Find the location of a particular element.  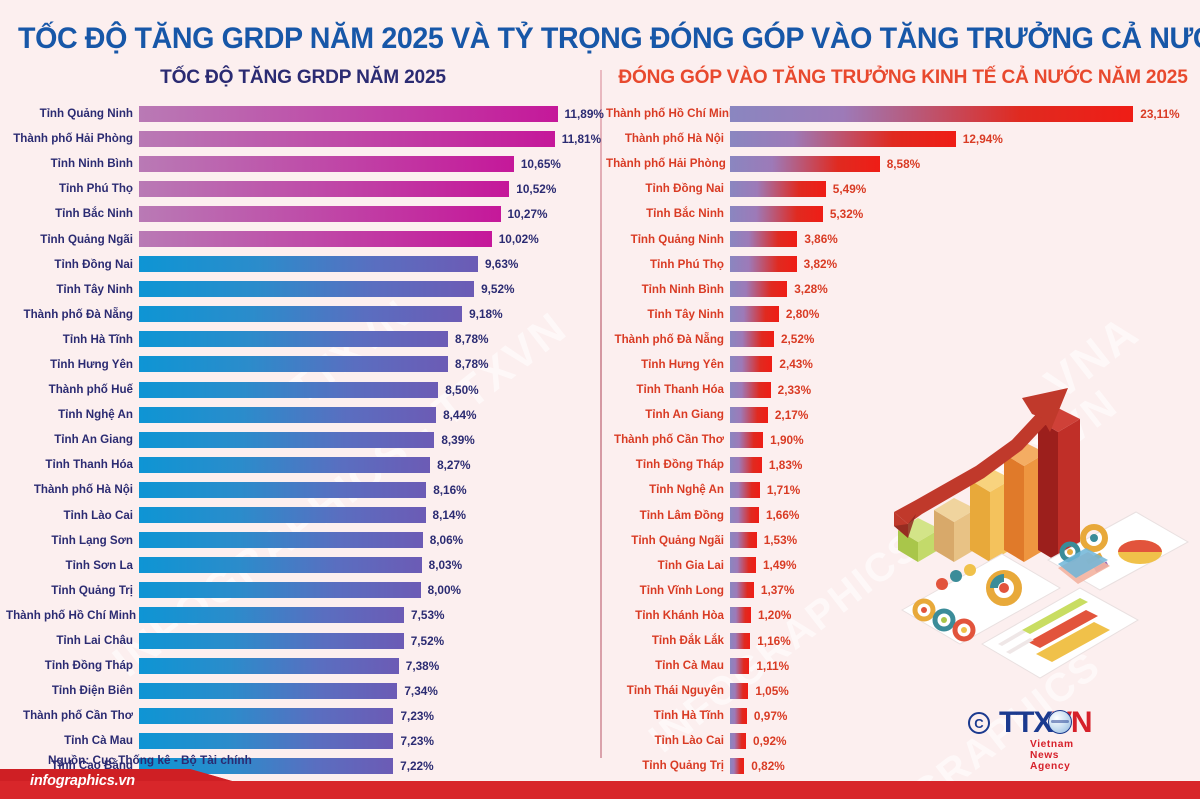

bar-label: Tỉnh Đồng Nai is located at coordinates (93, 264).